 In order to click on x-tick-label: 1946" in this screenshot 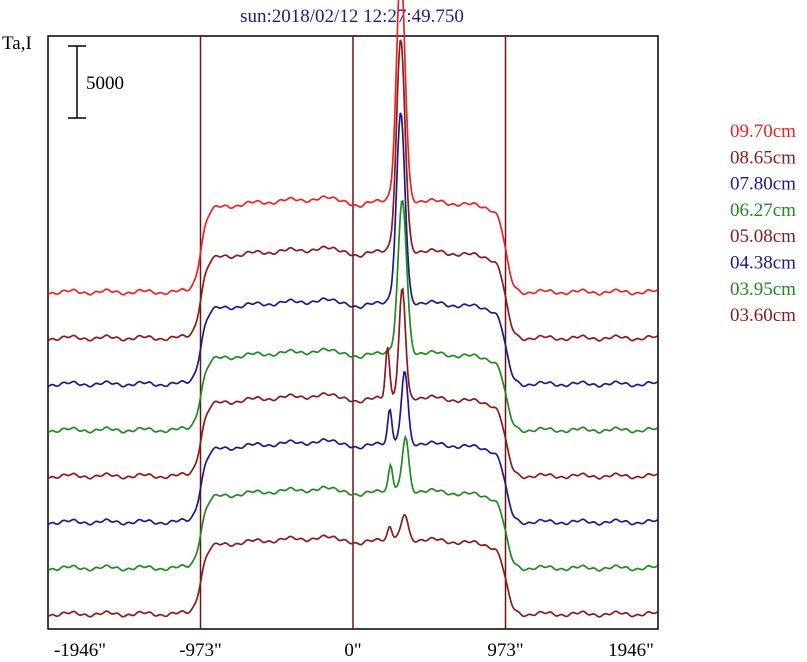, I will do `click(631, 650)`.